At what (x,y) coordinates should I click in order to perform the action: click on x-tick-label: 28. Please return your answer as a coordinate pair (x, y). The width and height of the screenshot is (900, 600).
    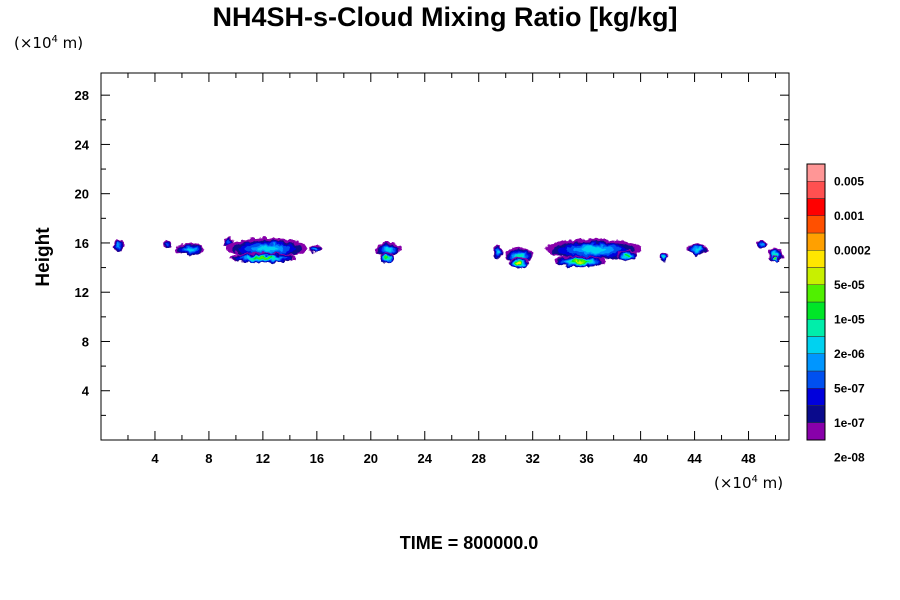
    Looking at the image, I should click on (478, 458).